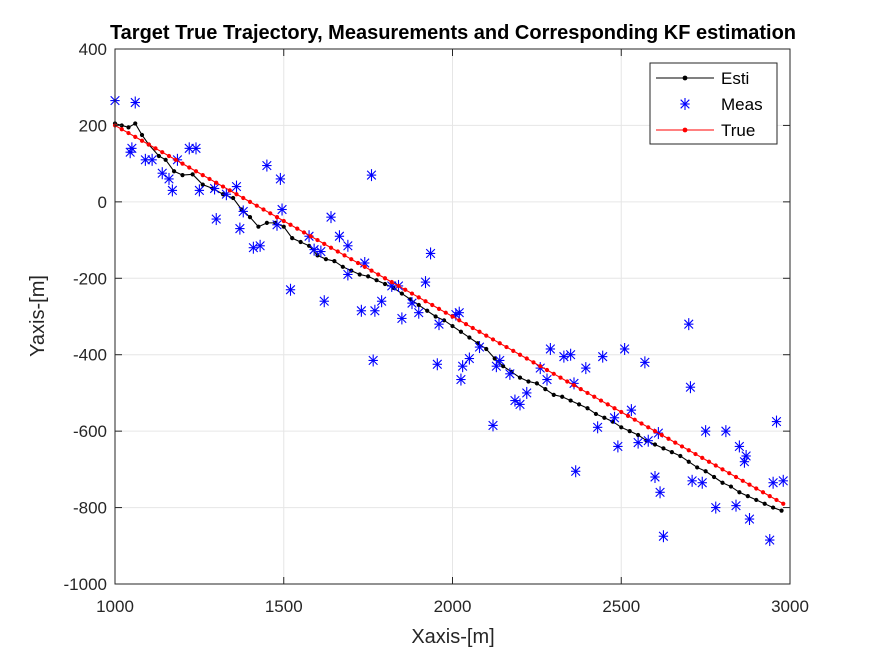  What do you see at coordinates (90, 355) in the screenshot?
I see `y-tick-label: -400` at bounding box center [90, 355].